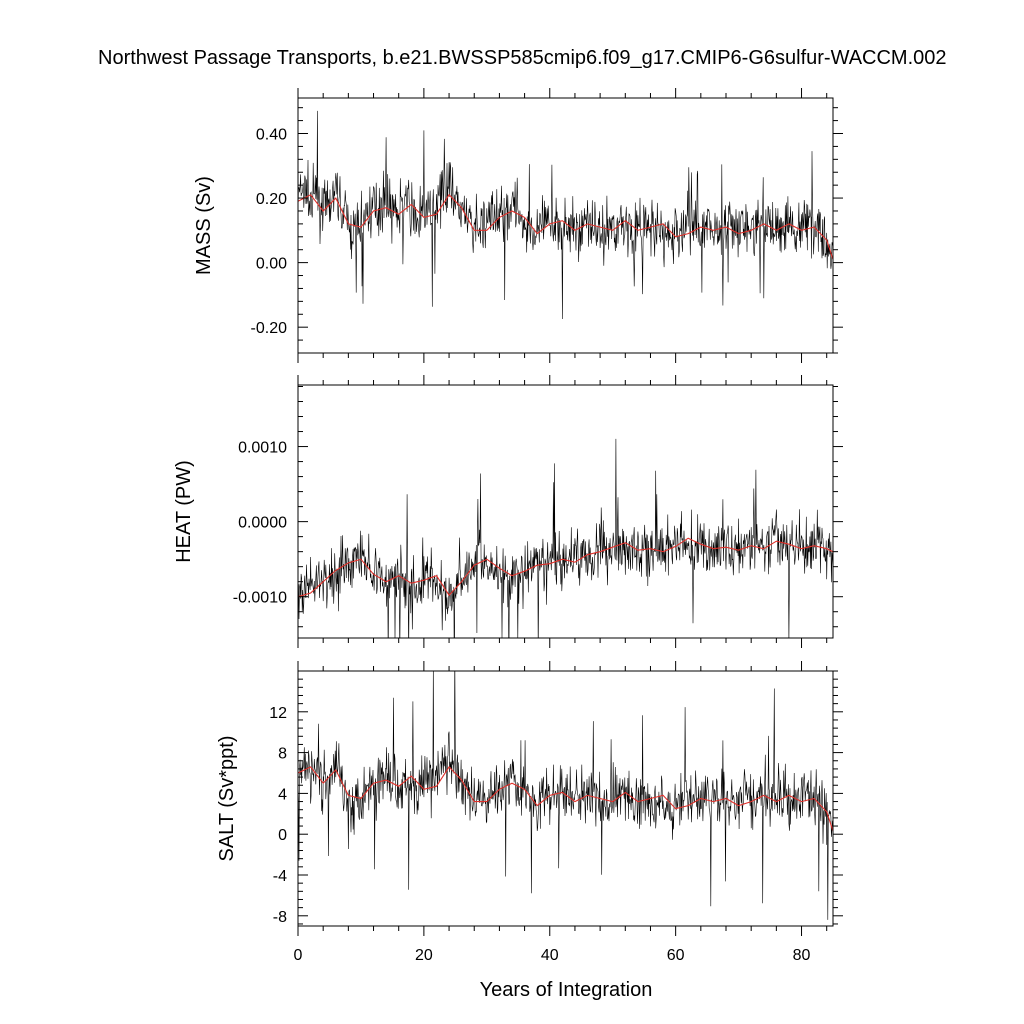 This screenshot has height=1024, width=1024. What do you see at coordinates (269, 328) in the screenshot?
I see `y-tick-label: -0.20` at bounding box center [269, 328].